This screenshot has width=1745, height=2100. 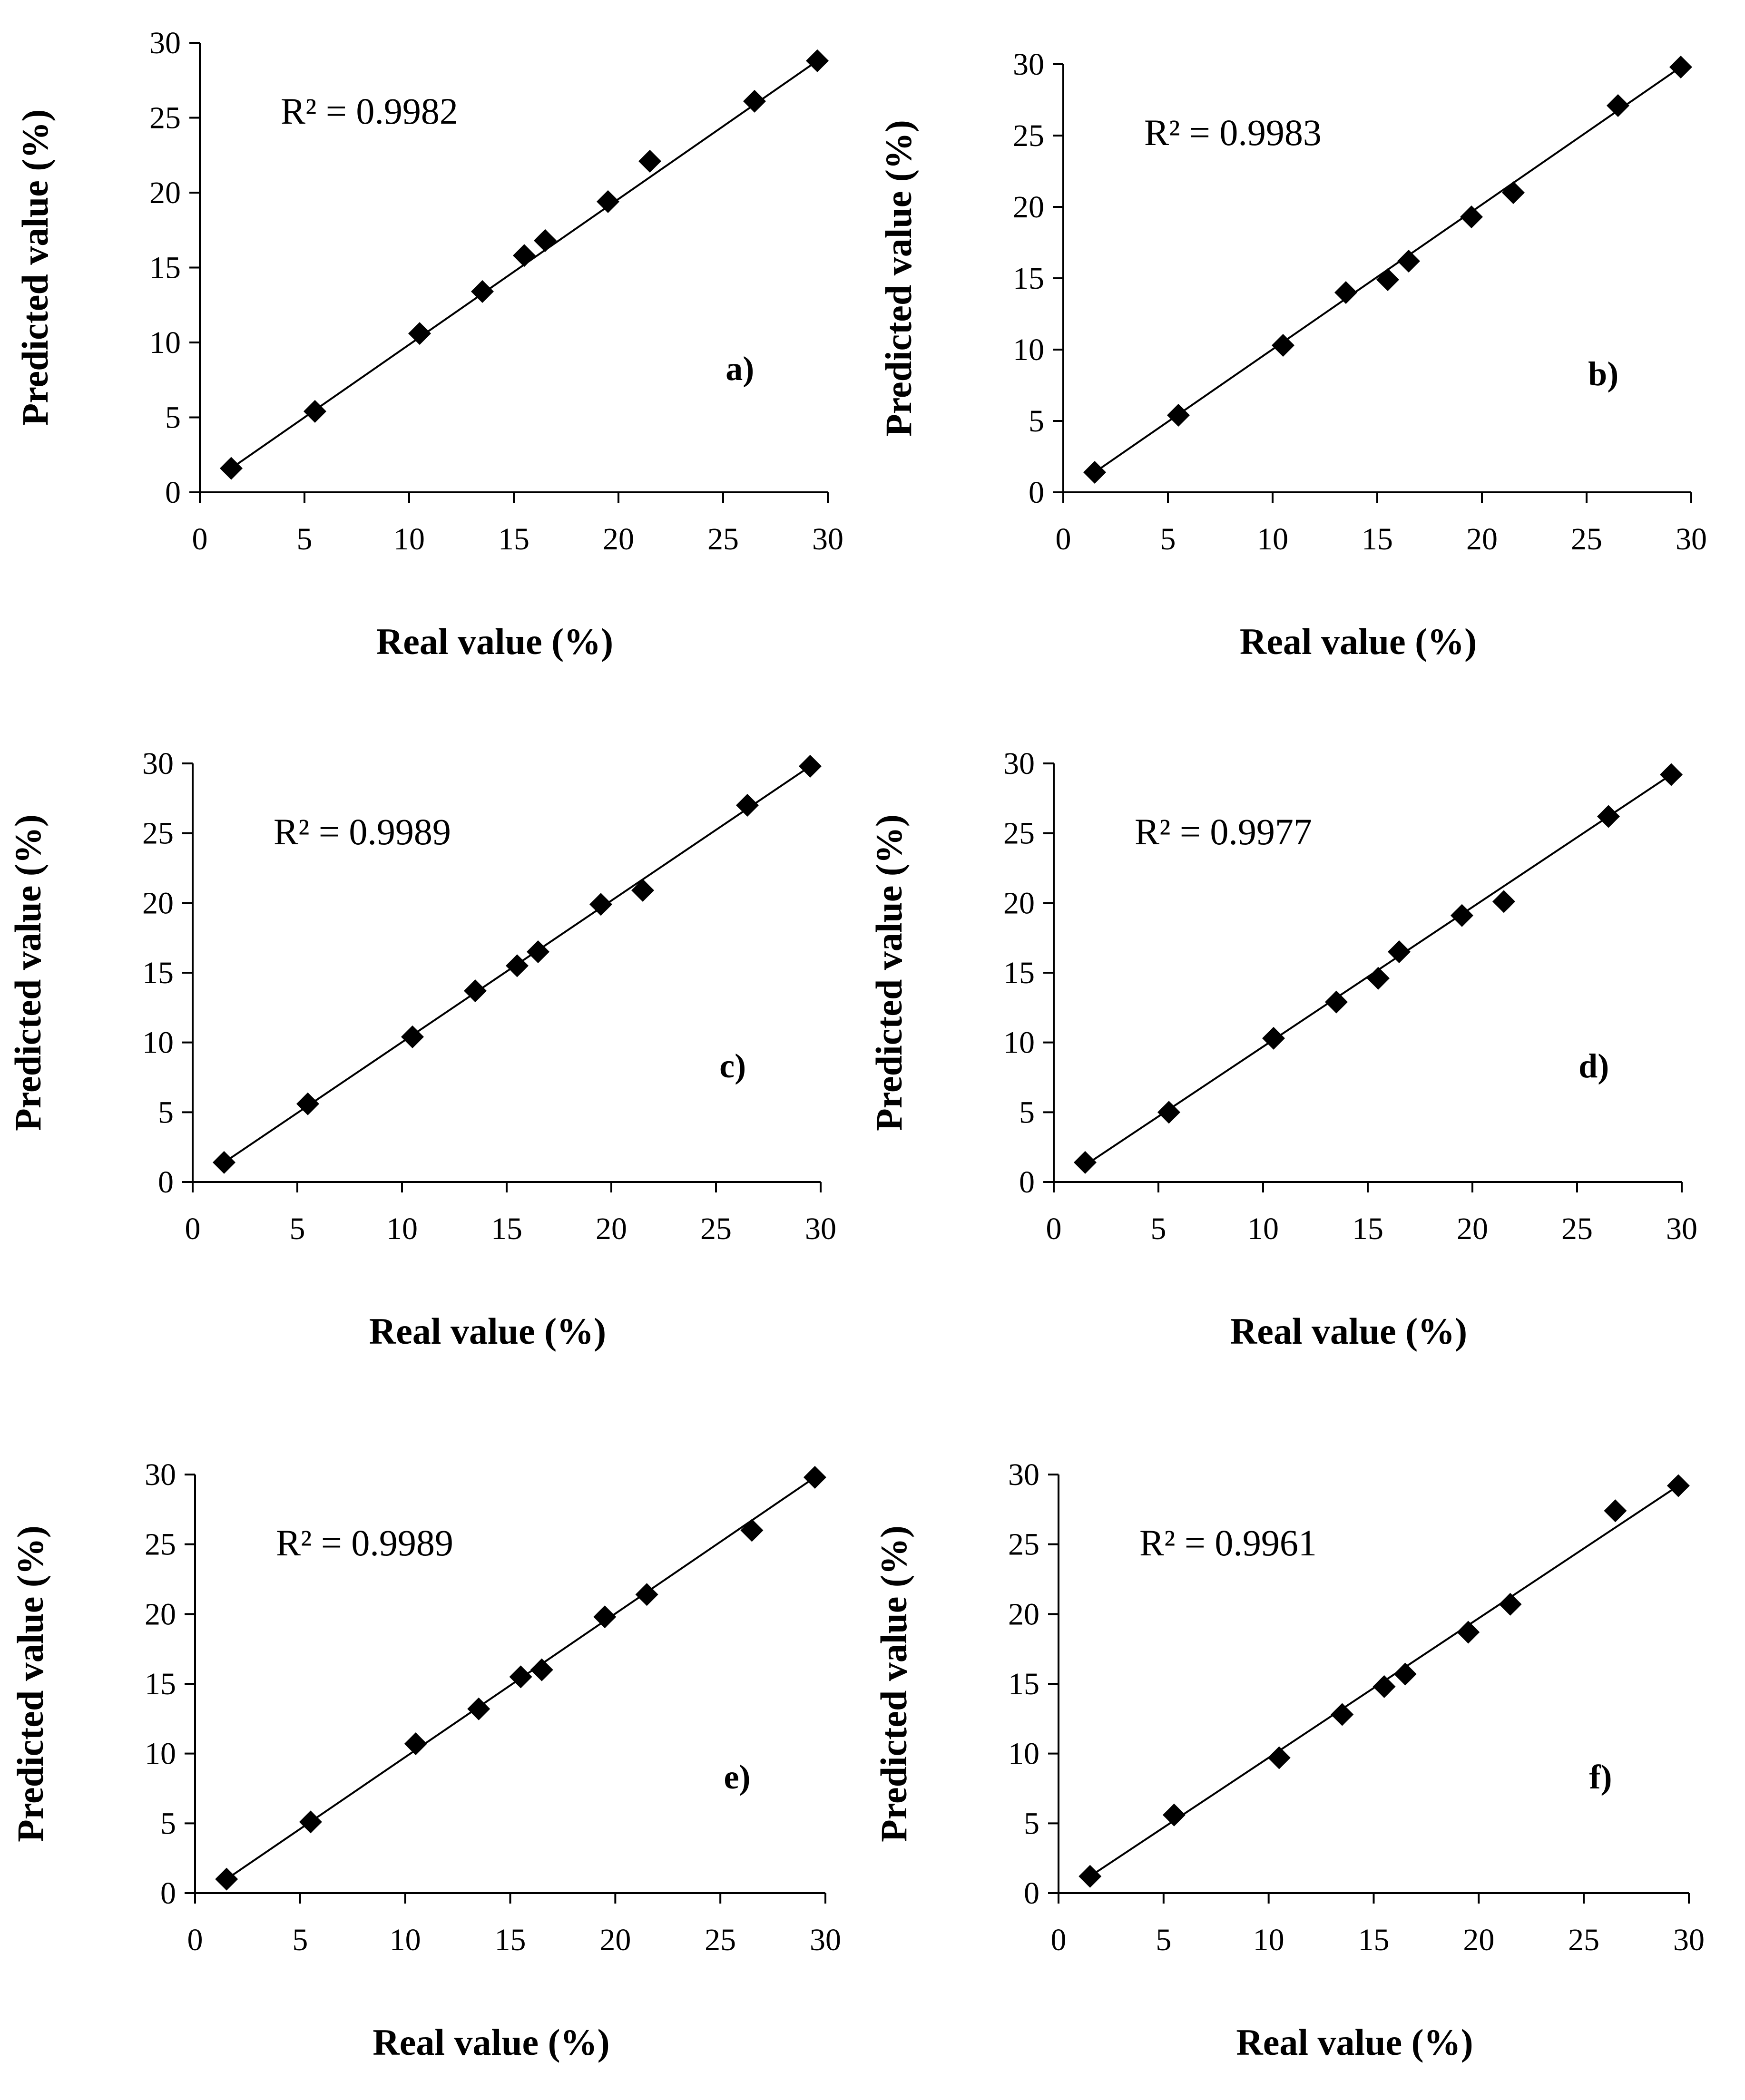 I want to click on panel-label: d), so click(x=1593, y=1066).